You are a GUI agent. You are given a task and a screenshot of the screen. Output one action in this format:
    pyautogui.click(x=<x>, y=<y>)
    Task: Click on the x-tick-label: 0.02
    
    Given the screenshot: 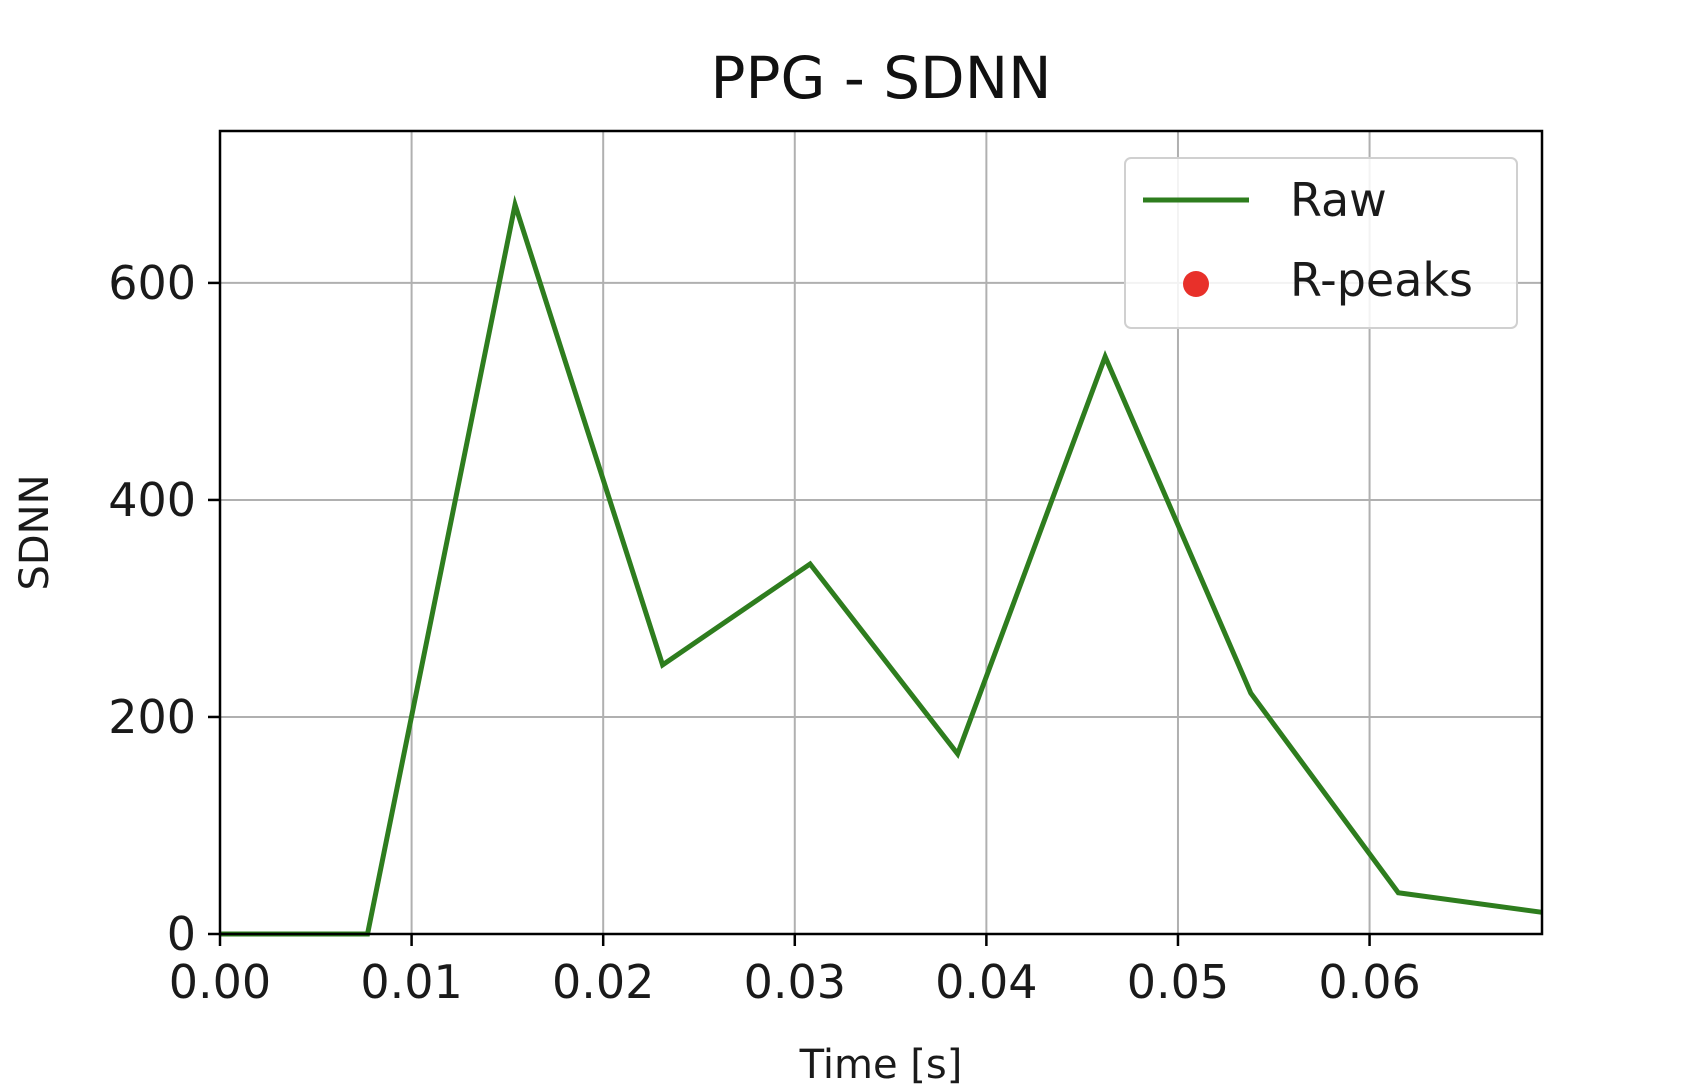 What is the action you would take?
    pyautogui.click(x=603, y=982)
    